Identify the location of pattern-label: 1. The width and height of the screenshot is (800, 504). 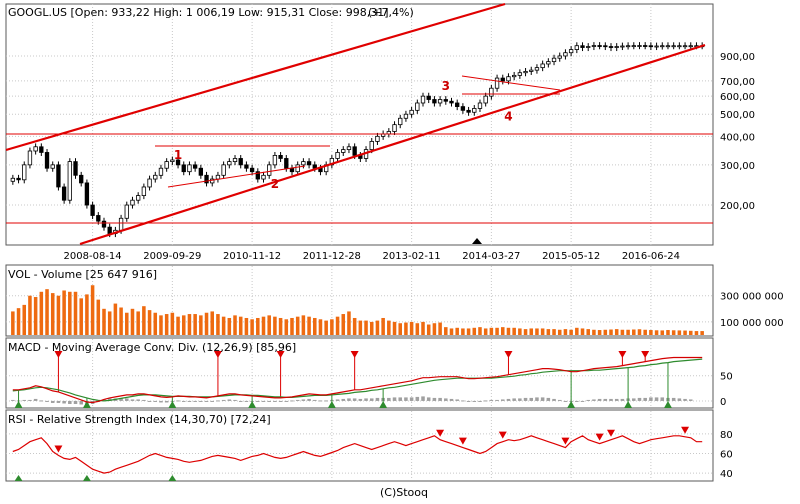
(178, 155).